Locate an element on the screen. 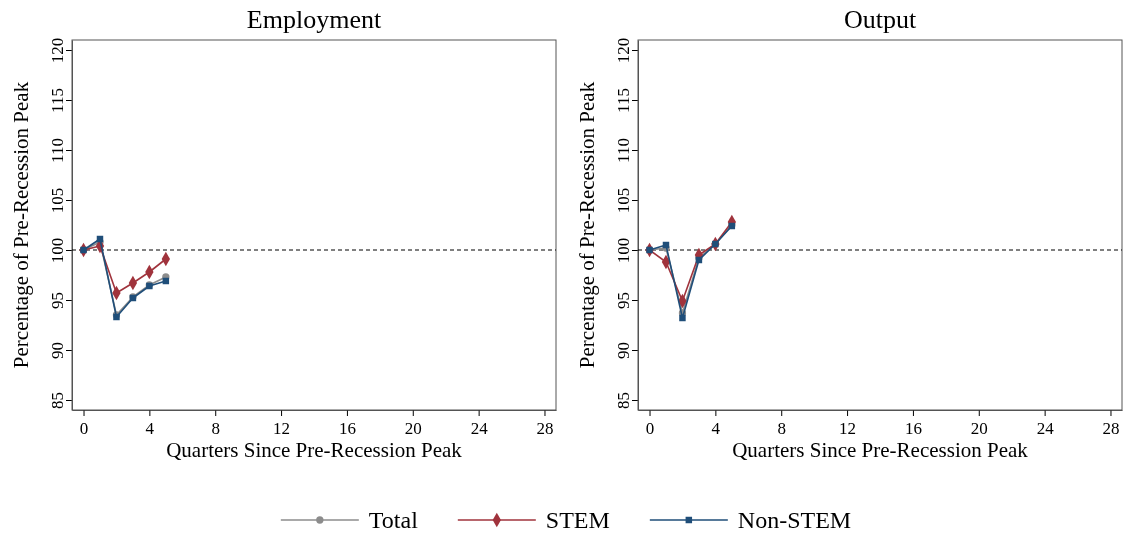  chart-title: Employment is located at coordinates (314, 19).